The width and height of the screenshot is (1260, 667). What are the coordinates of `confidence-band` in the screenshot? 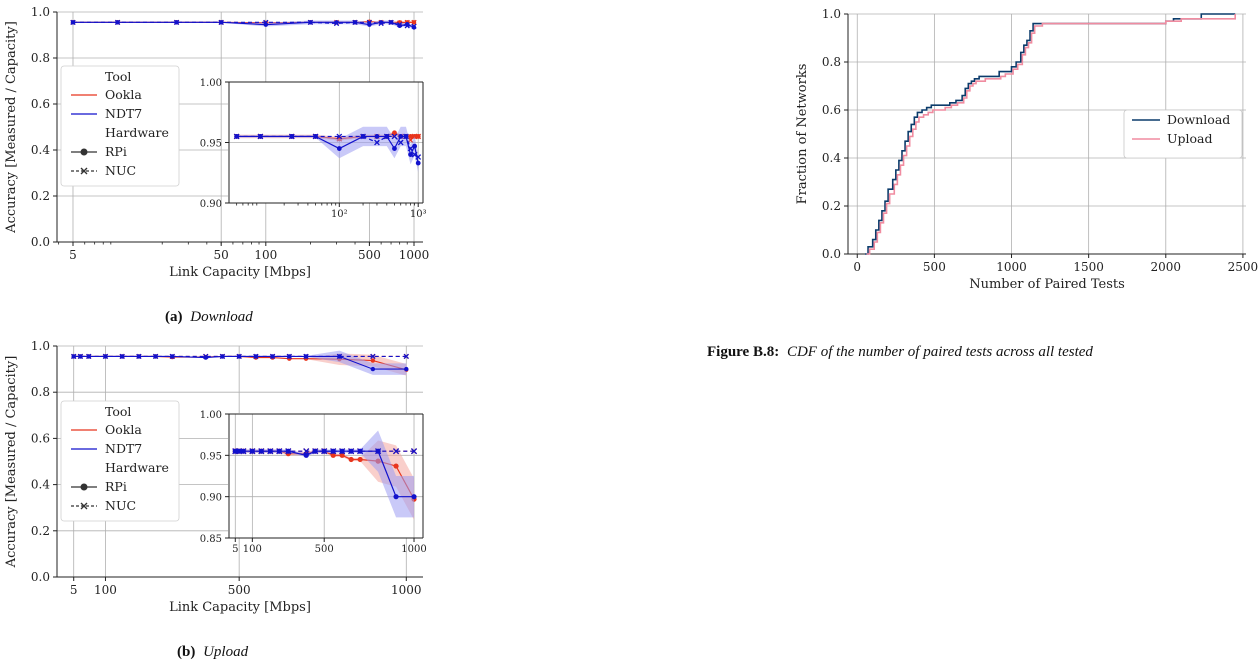 It's located at (327, 149).